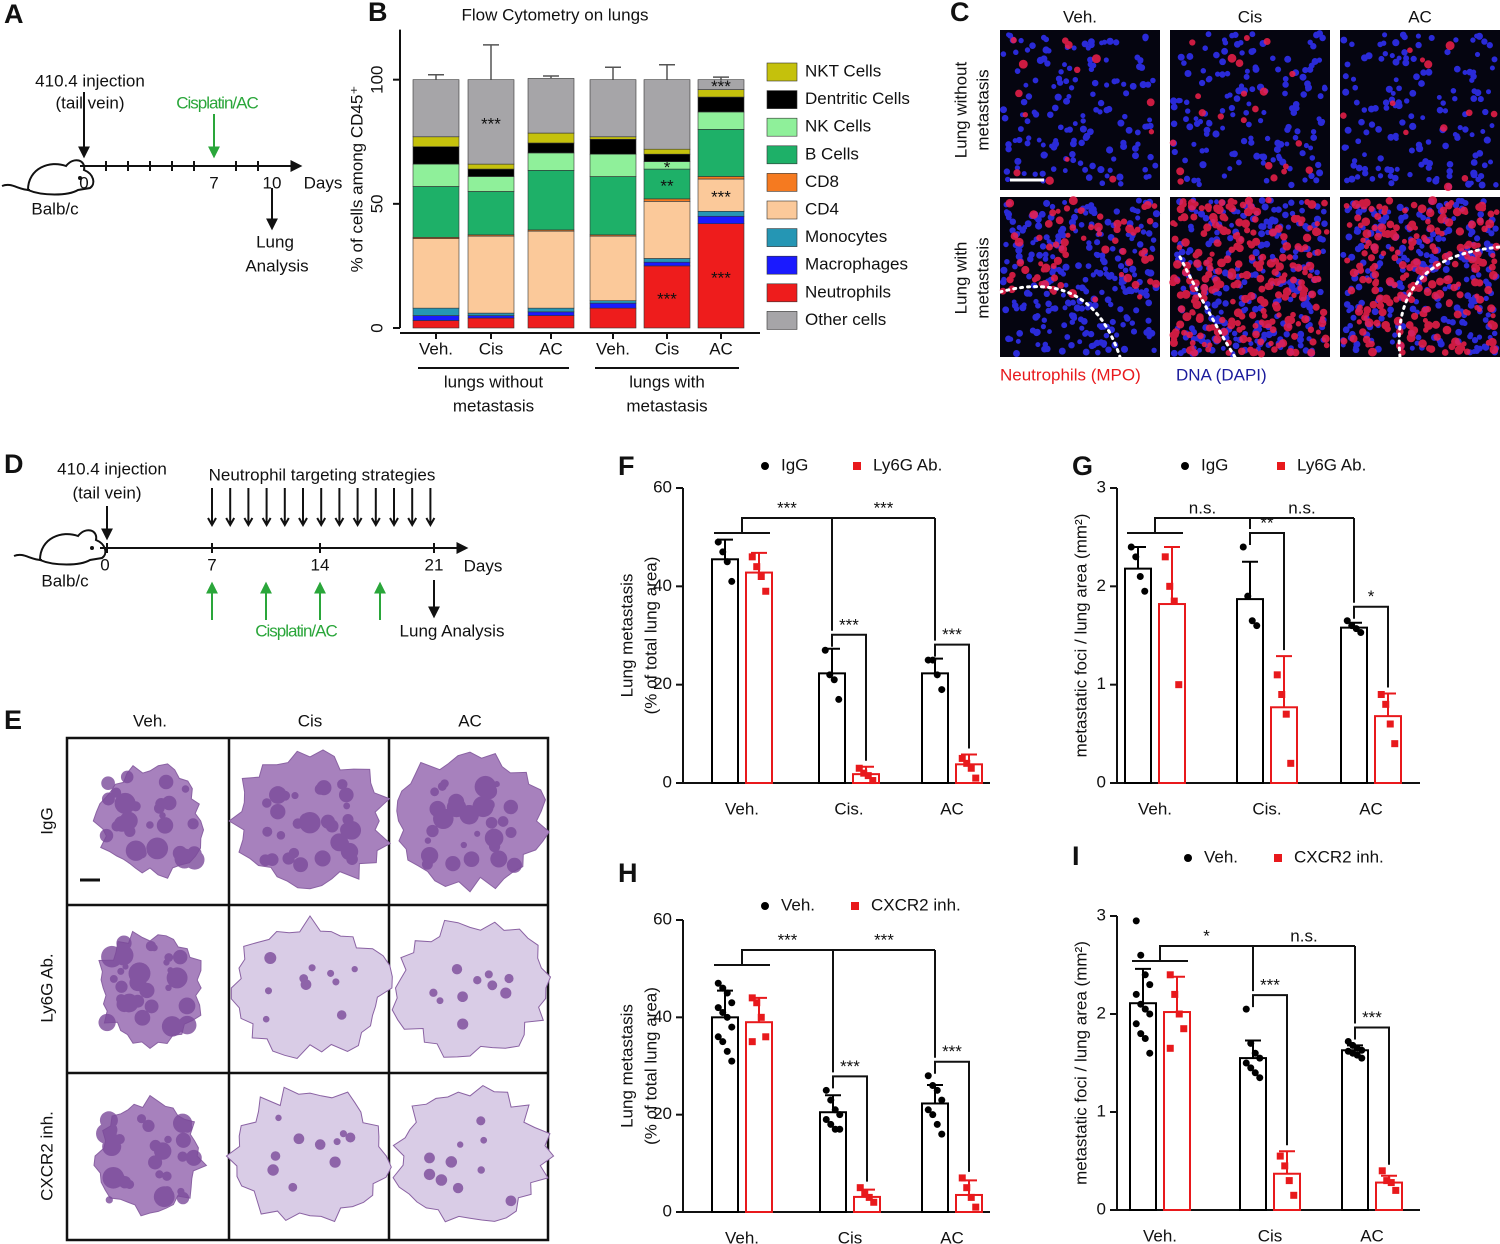 The height and width of the screenshot is (1244, 1500). What do you see at coordinates (832, 153) in the screenshot?
I see `legend-label: B Cells` at bounding box center [832, 153].